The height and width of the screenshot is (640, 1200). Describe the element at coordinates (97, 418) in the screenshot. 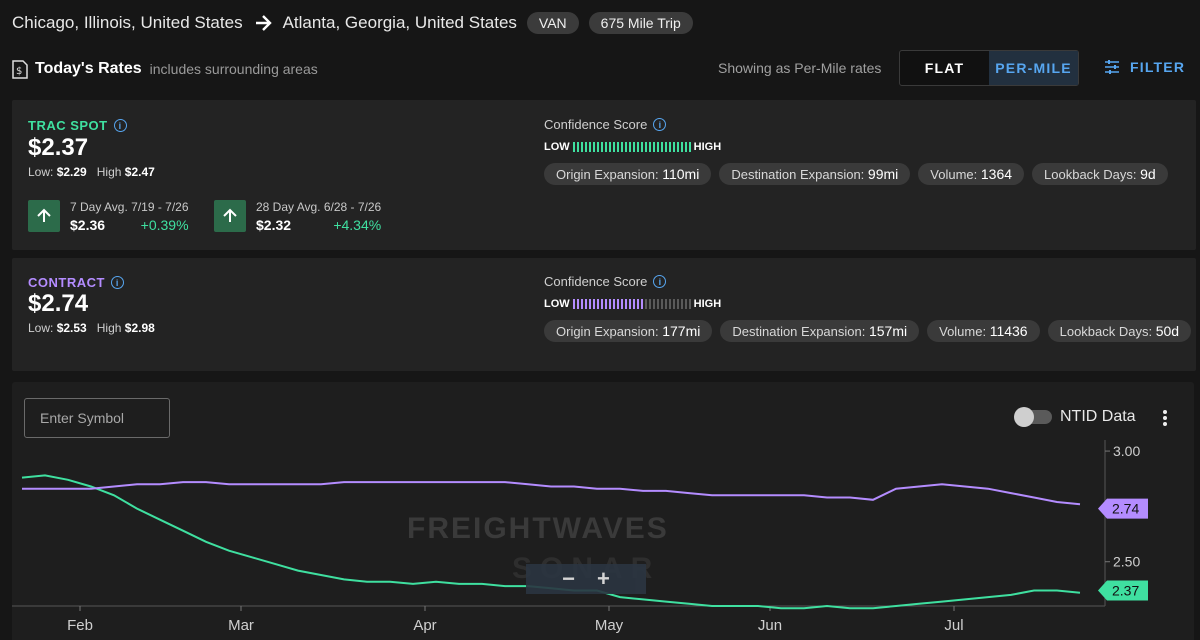

I see `symbol-input: Enter Symbol` at that location.